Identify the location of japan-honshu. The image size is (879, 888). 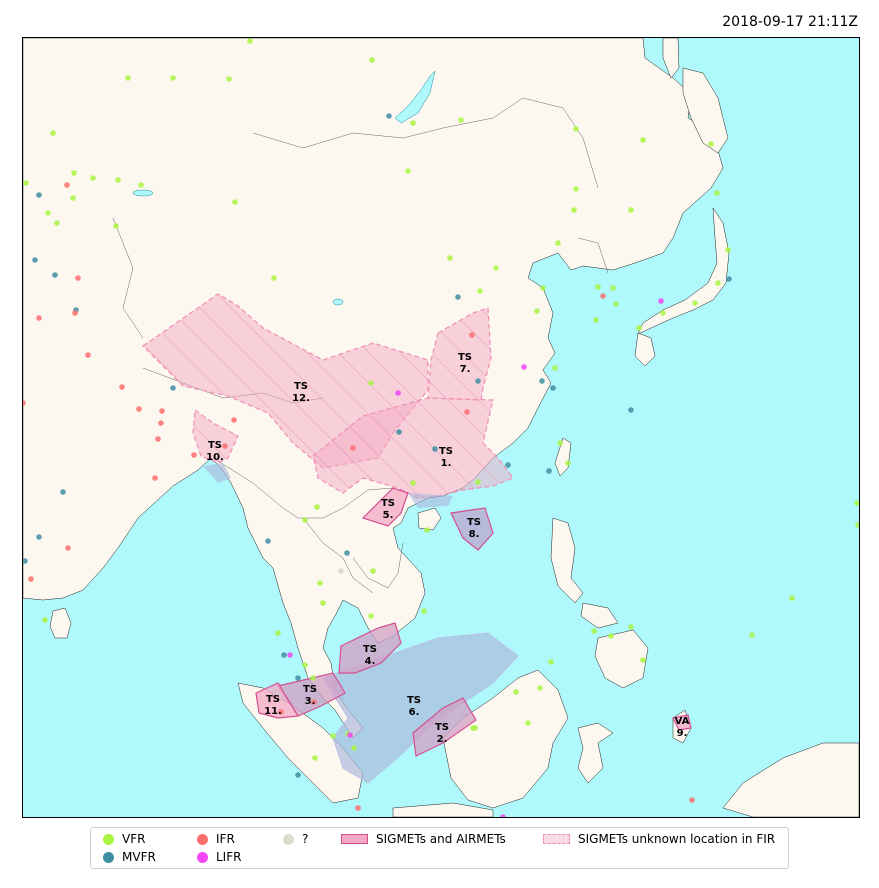
(683, 271).